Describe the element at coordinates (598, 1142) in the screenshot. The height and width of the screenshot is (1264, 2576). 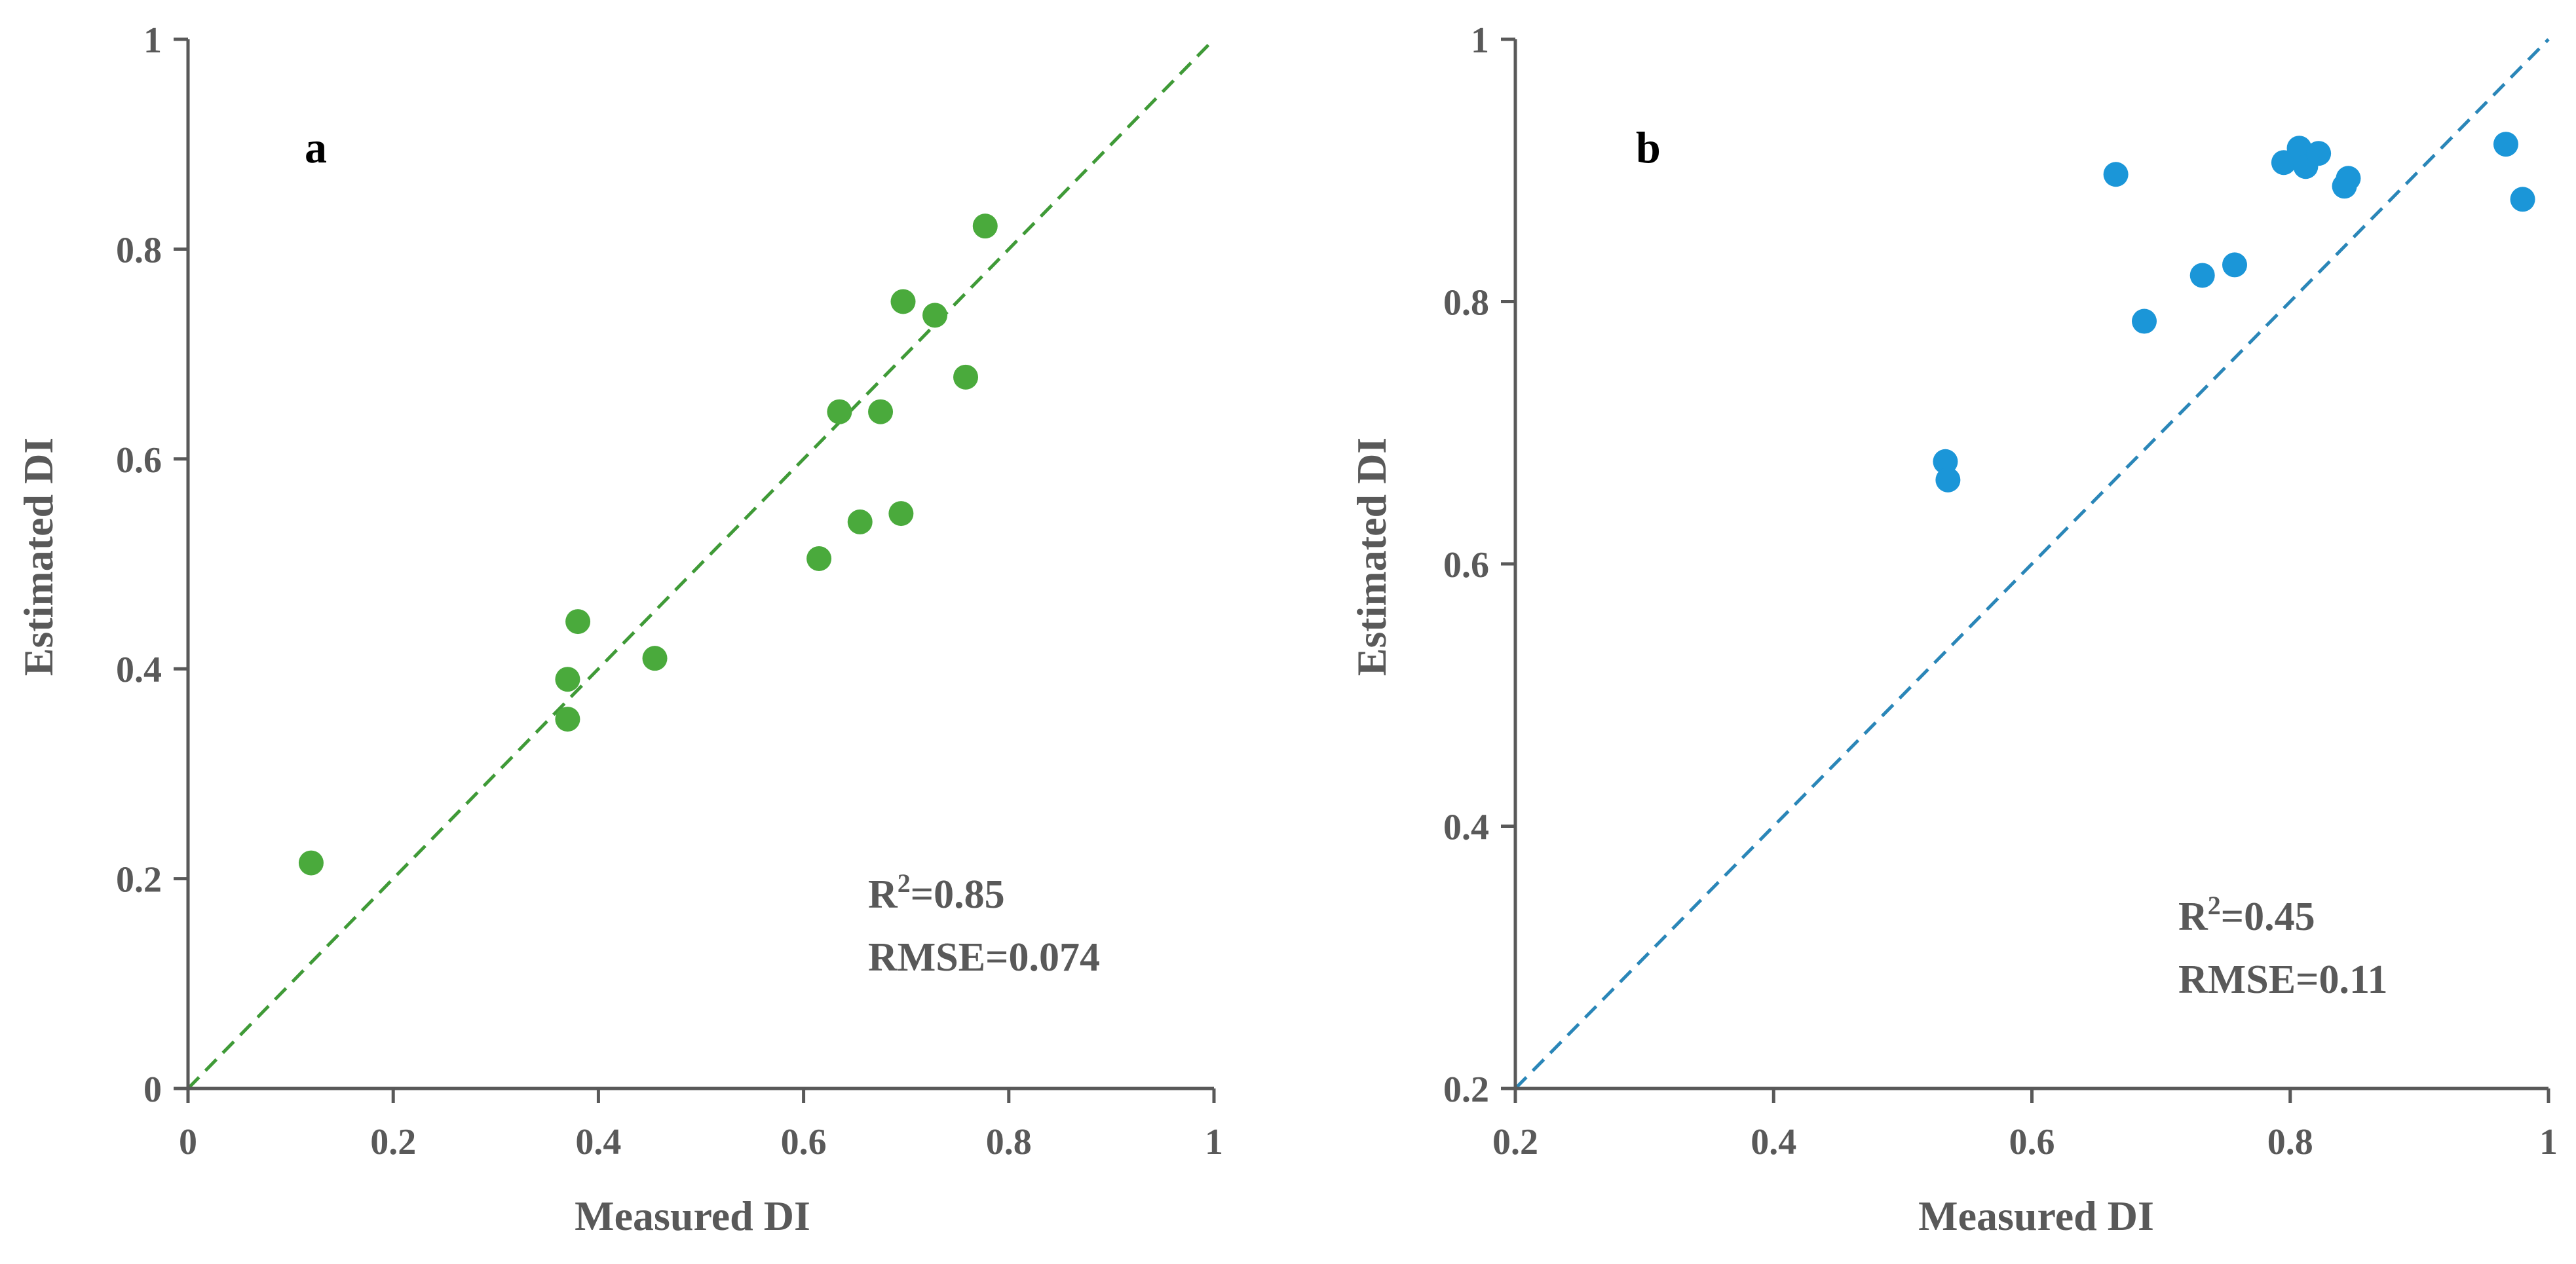
I see `panel-a-x-tick-label: 0.4` at that location.